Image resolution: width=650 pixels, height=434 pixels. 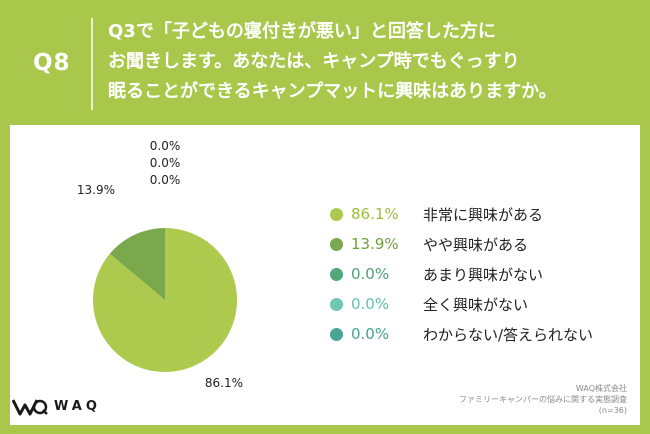 What do you see at coordinates (483, 274) in the screenshot?
I see `legend-label: あまり興味がない` at bounding box center [483, 274].